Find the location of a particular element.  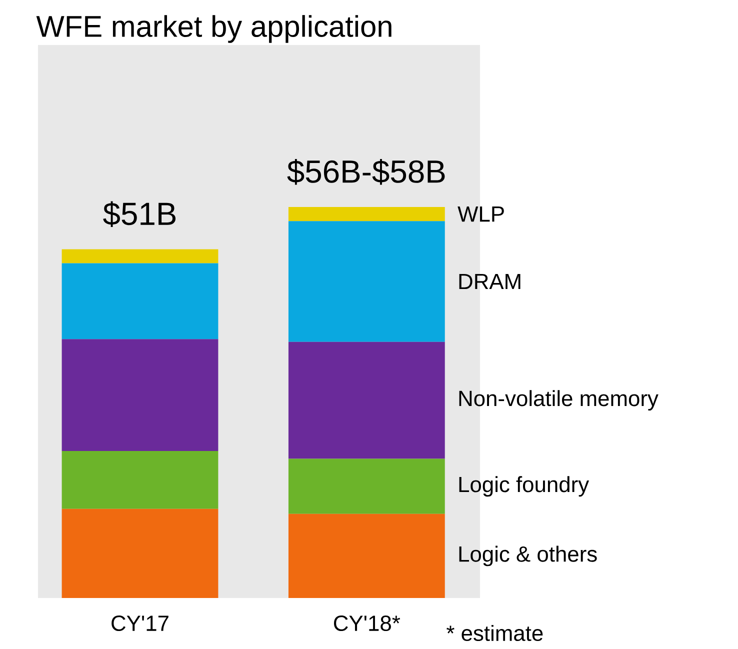

text: * estimate is located at coordinates (494, 633).